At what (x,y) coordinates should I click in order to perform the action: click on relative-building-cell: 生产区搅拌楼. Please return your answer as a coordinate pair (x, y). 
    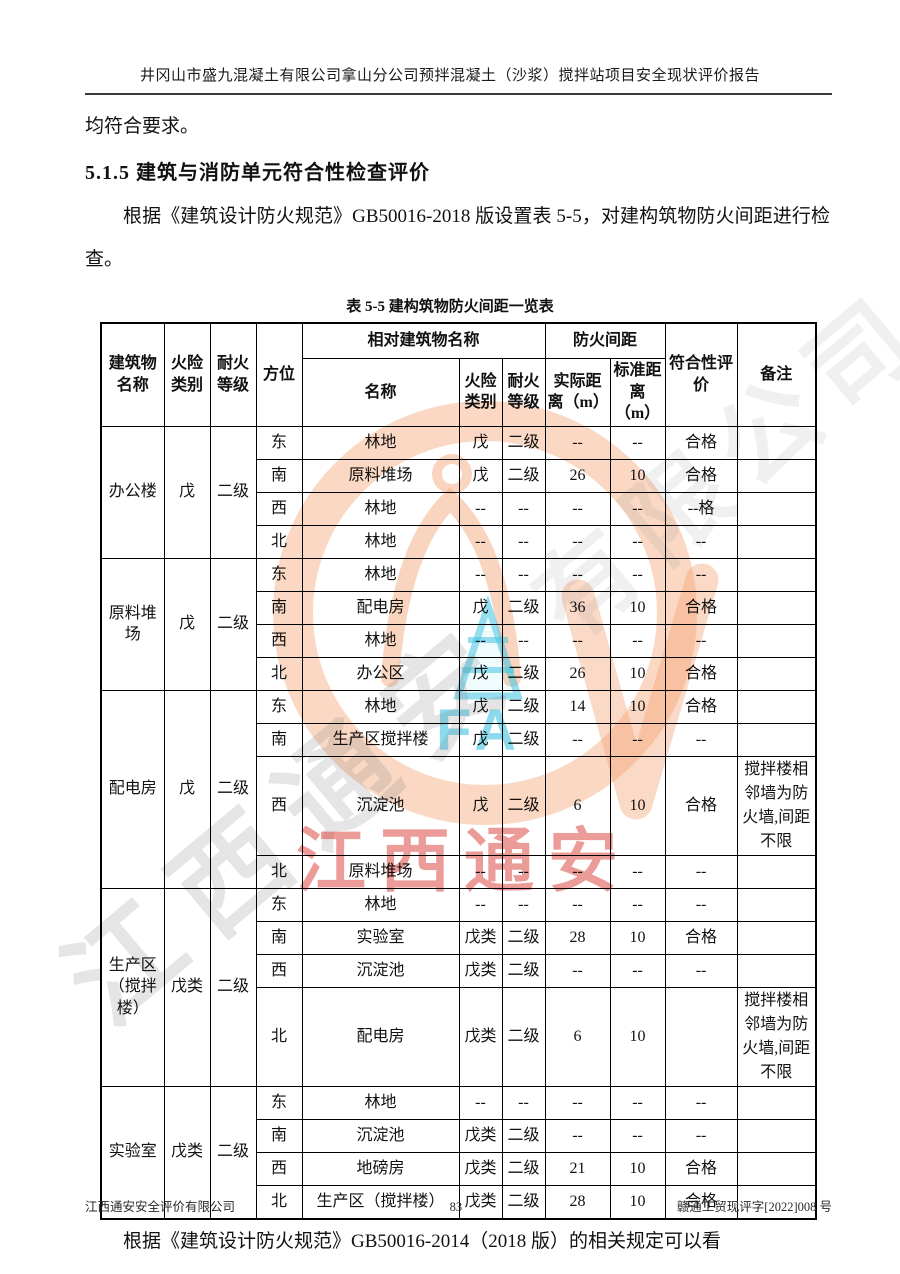
    Looking at the image, I should click on (380, 739).